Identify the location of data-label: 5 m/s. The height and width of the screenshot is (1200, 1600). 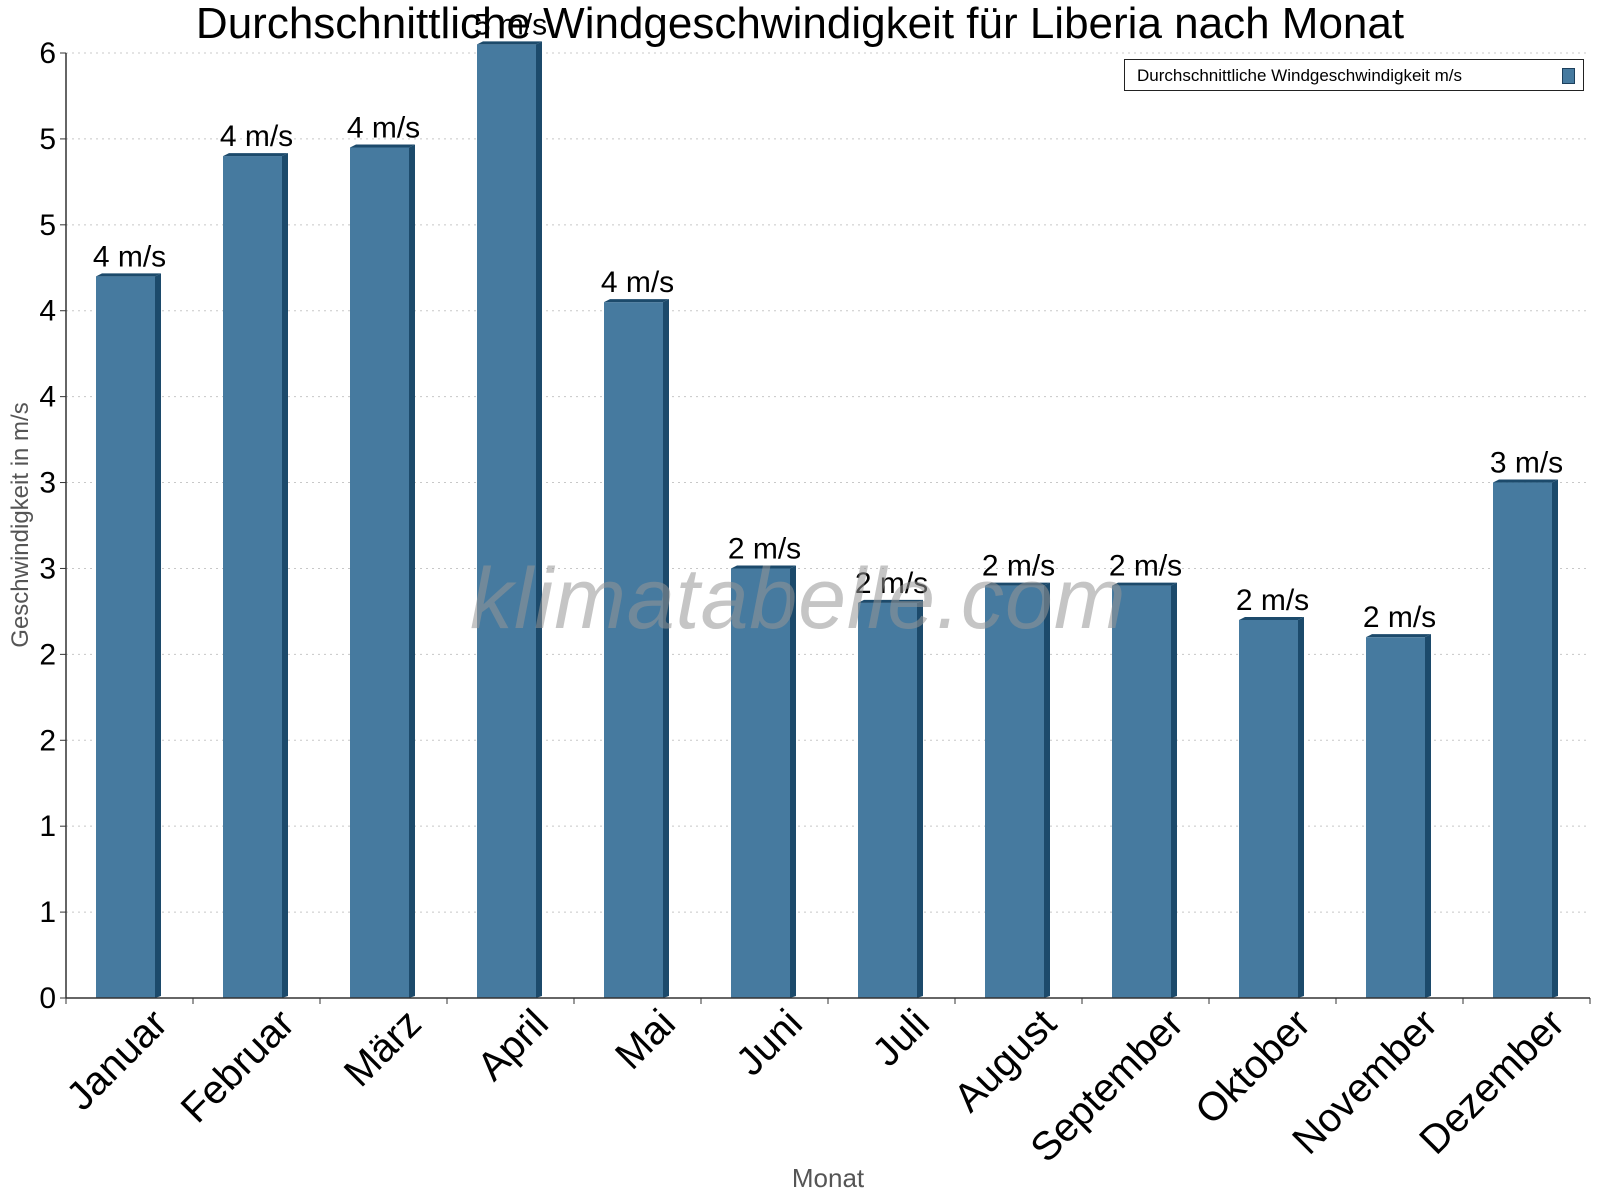
(510, 24).